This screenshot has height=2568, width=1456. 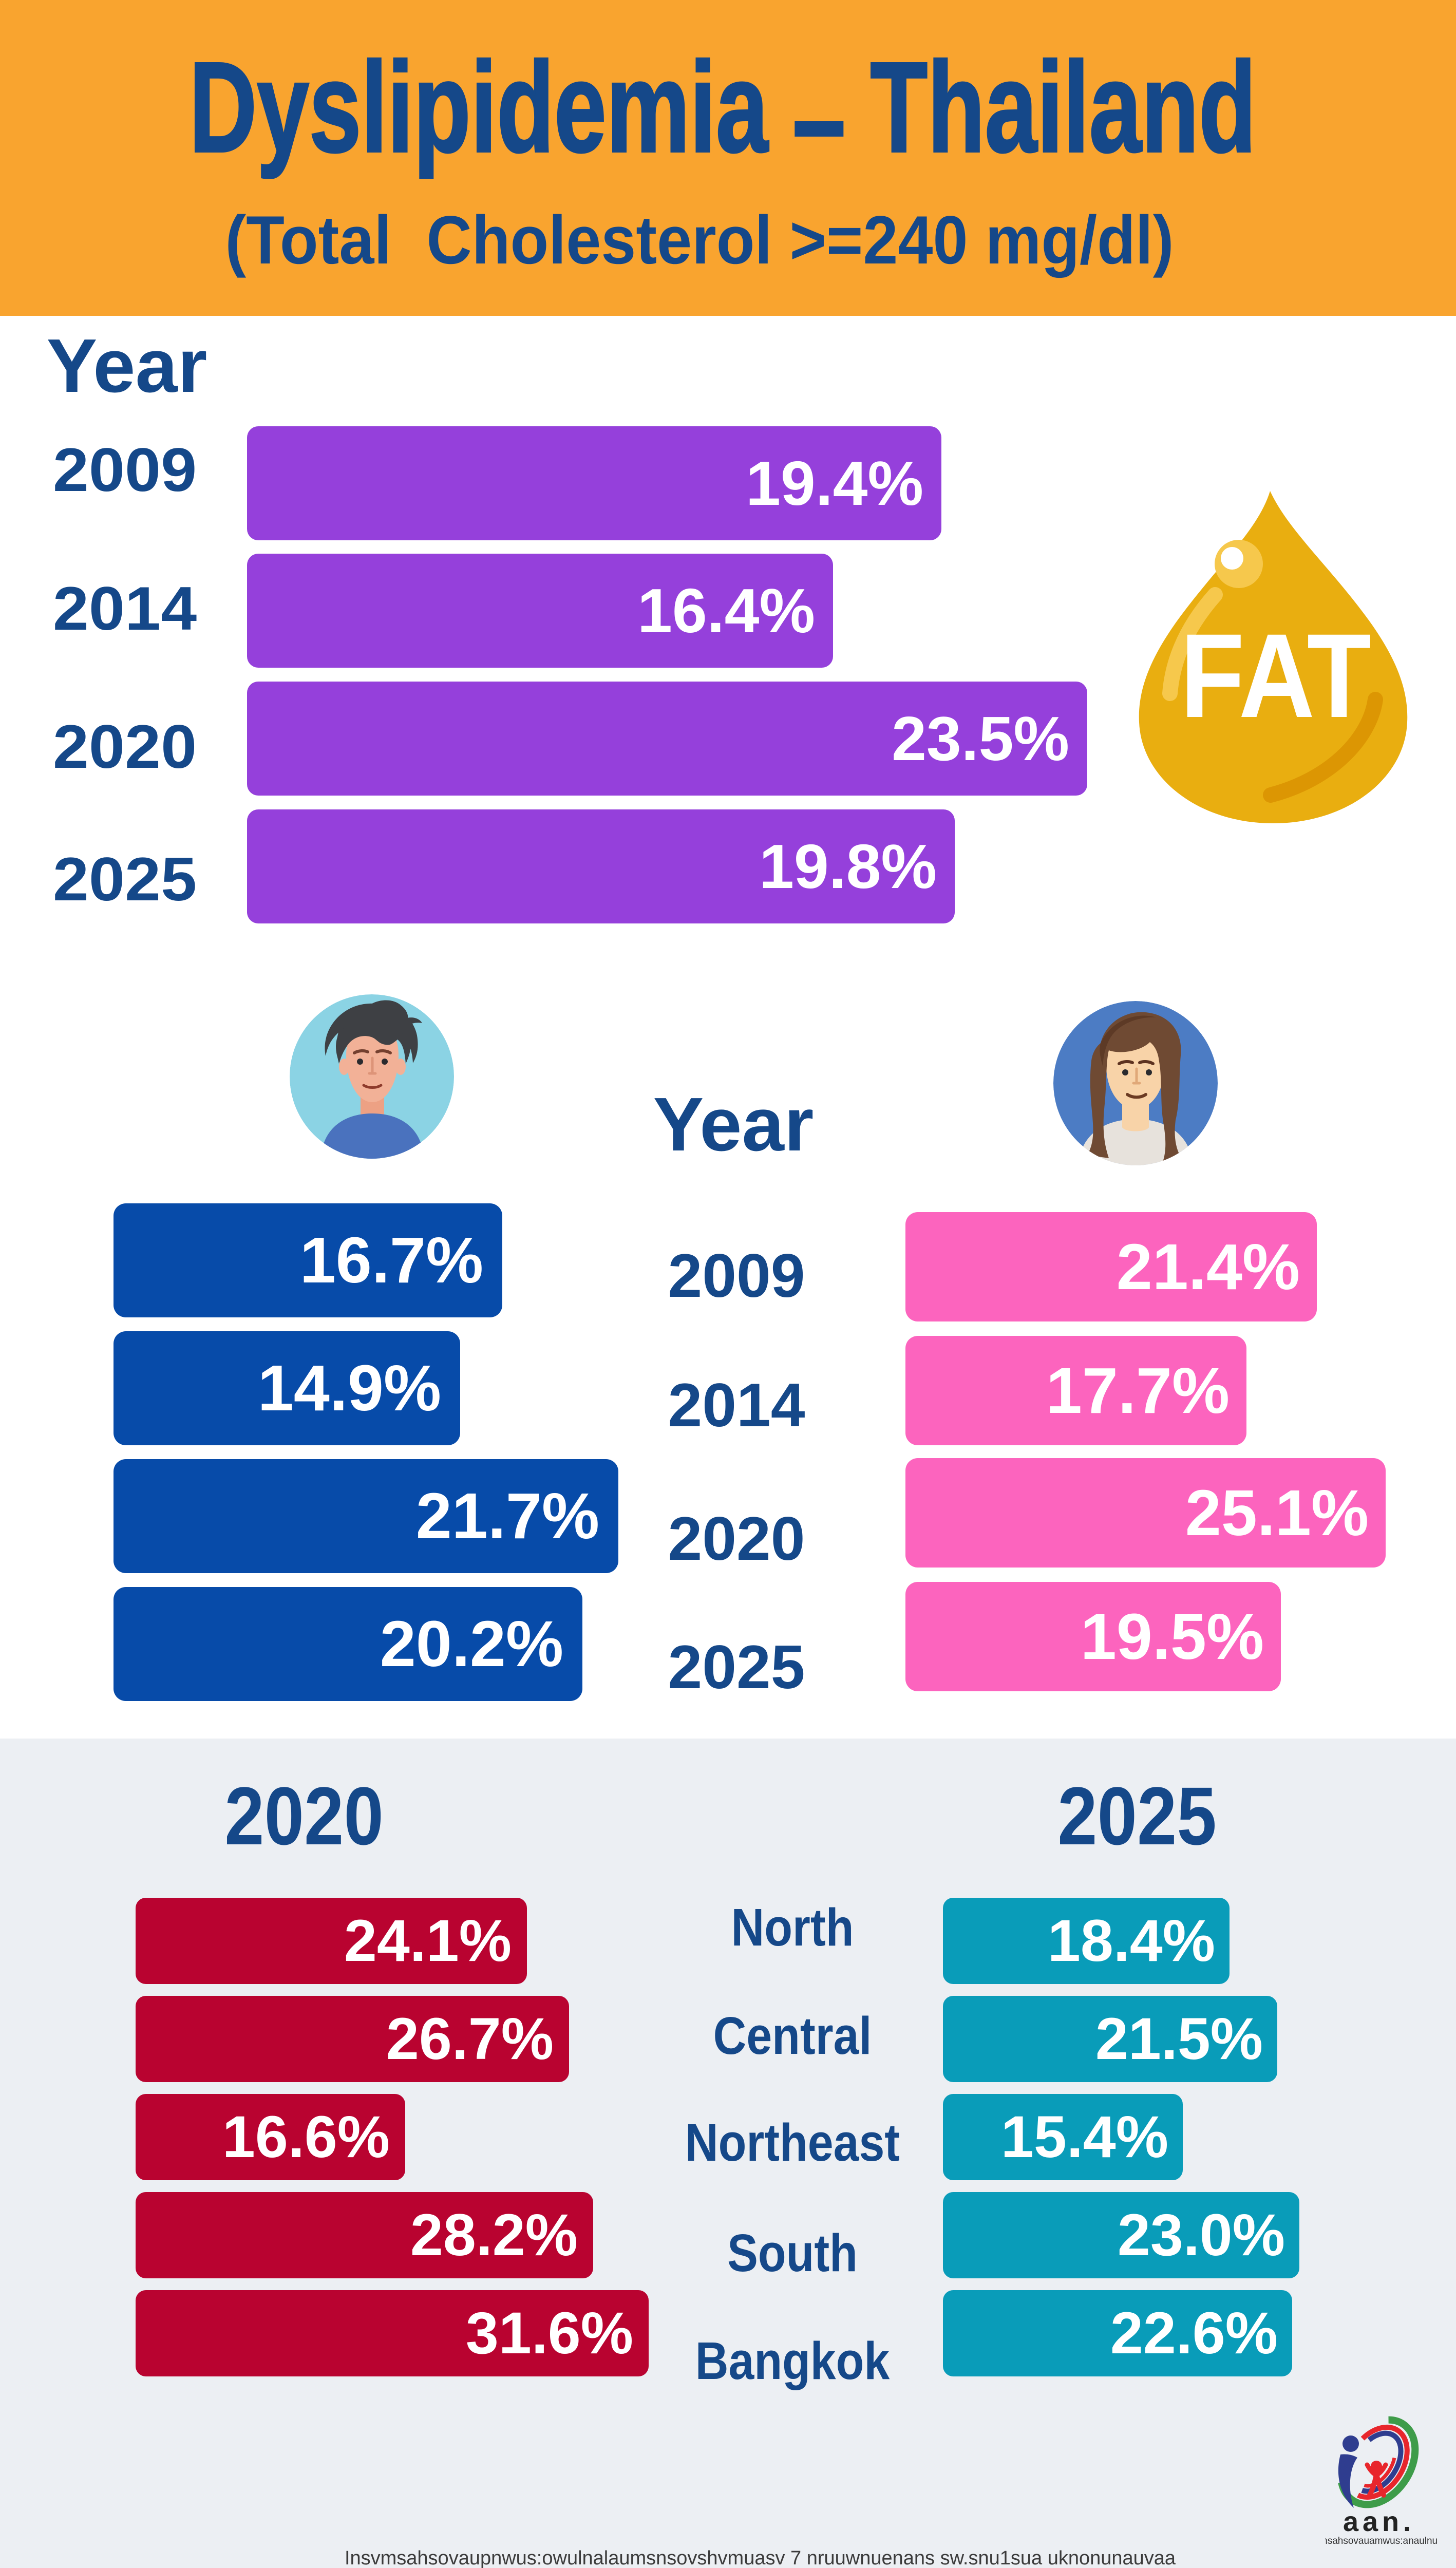 I want to click on svg-text: FAT, so click(x=1275, y=676).